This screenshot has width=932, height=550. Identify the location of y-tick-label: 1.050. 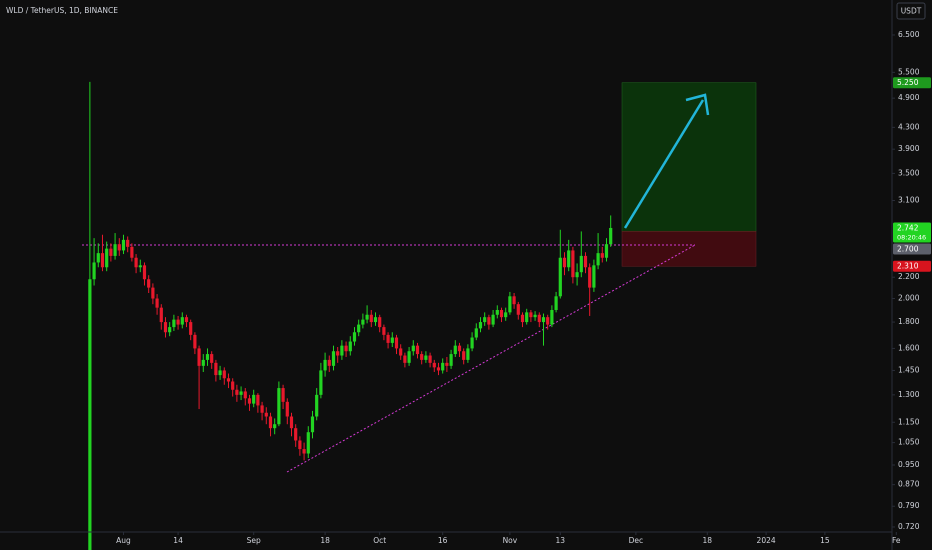
(909, 442).